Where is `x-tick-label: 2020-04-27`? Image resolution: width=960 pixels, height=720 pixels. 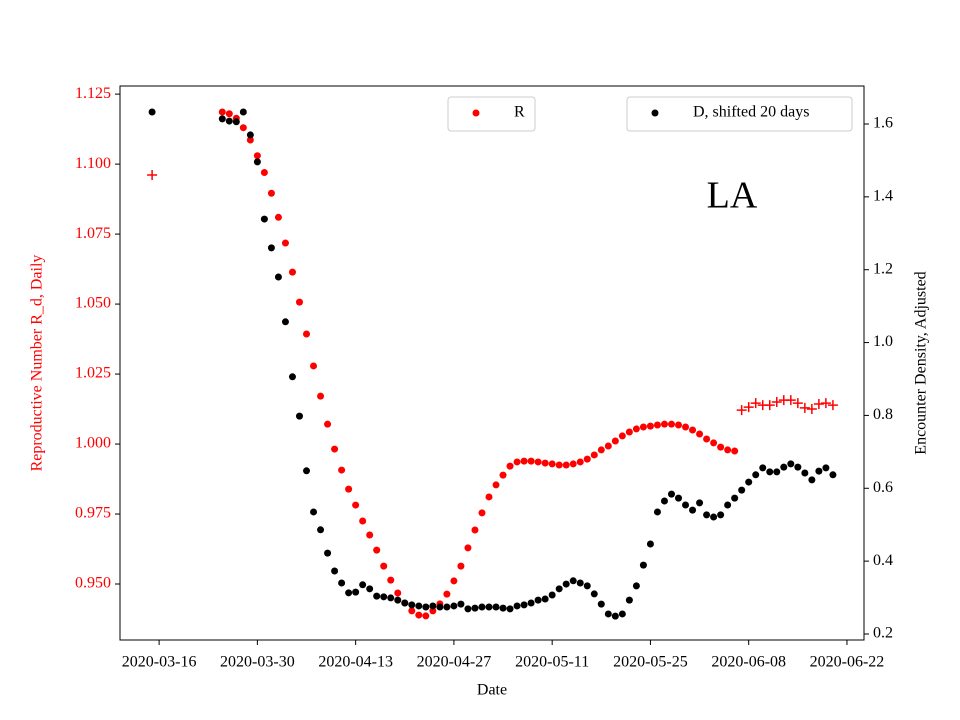 x-tick-label: 2020-04-27 is located at coordinates (454, 662).